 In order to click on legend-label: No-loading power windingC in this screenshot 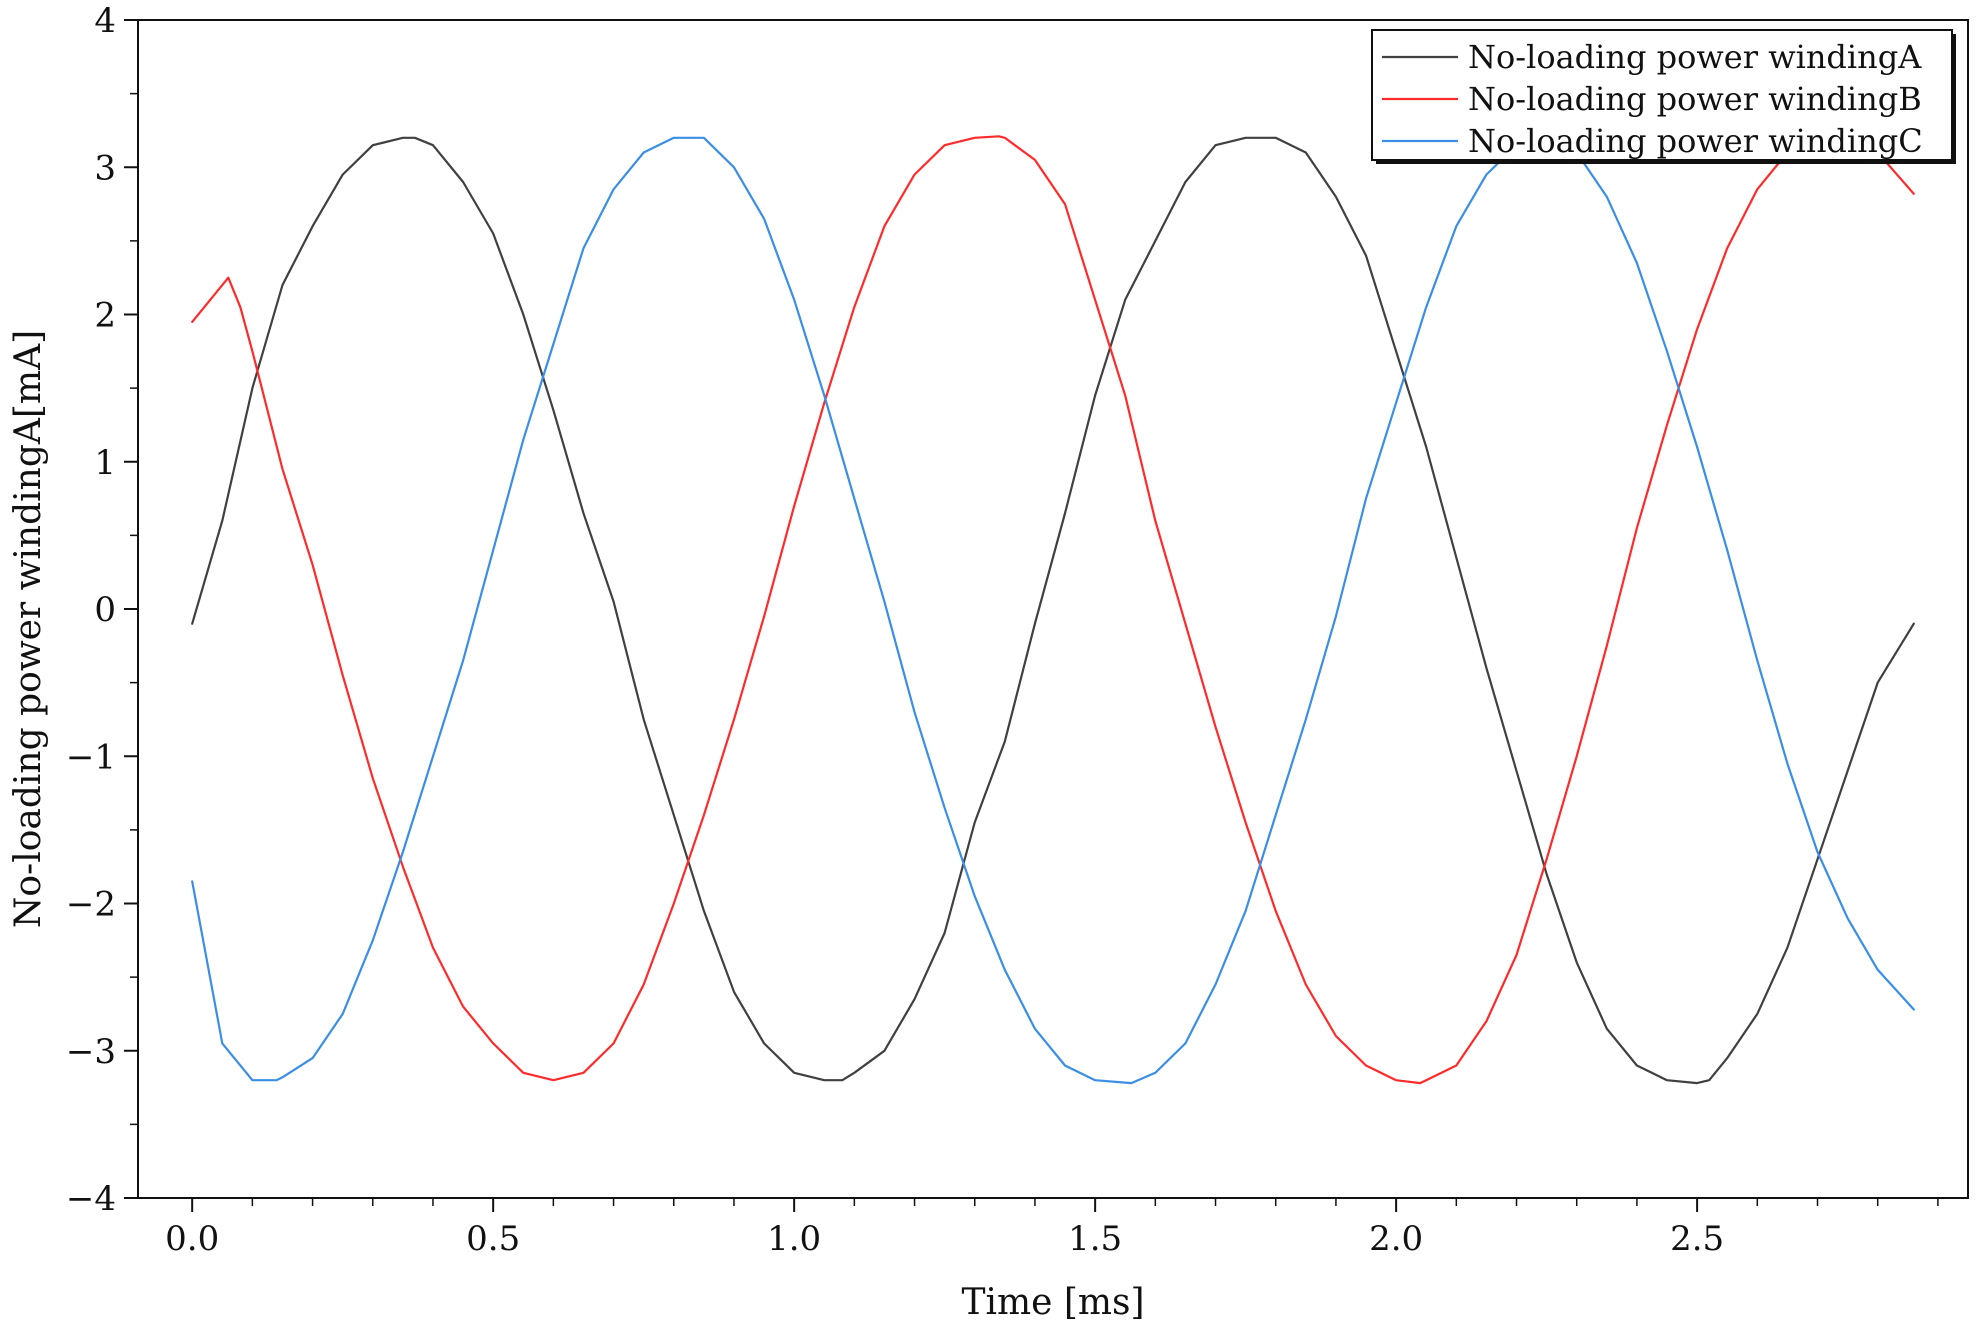, I will do `click(1695, 141)`.